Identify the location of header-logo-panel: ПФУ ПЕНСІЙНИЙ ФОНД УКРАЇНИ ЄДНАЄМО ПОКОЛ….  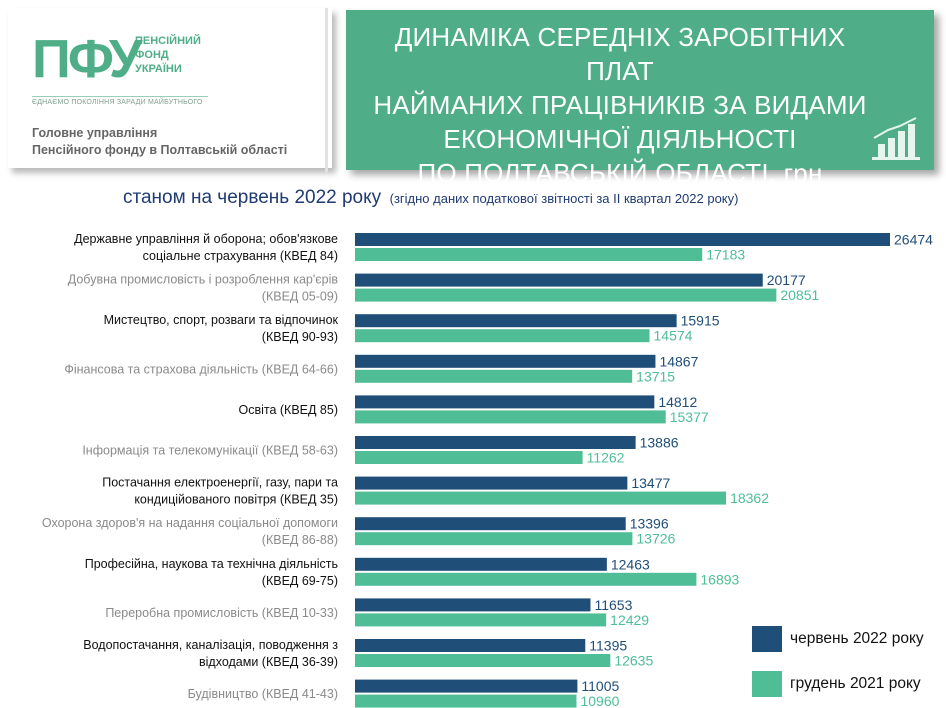
(170, 88).